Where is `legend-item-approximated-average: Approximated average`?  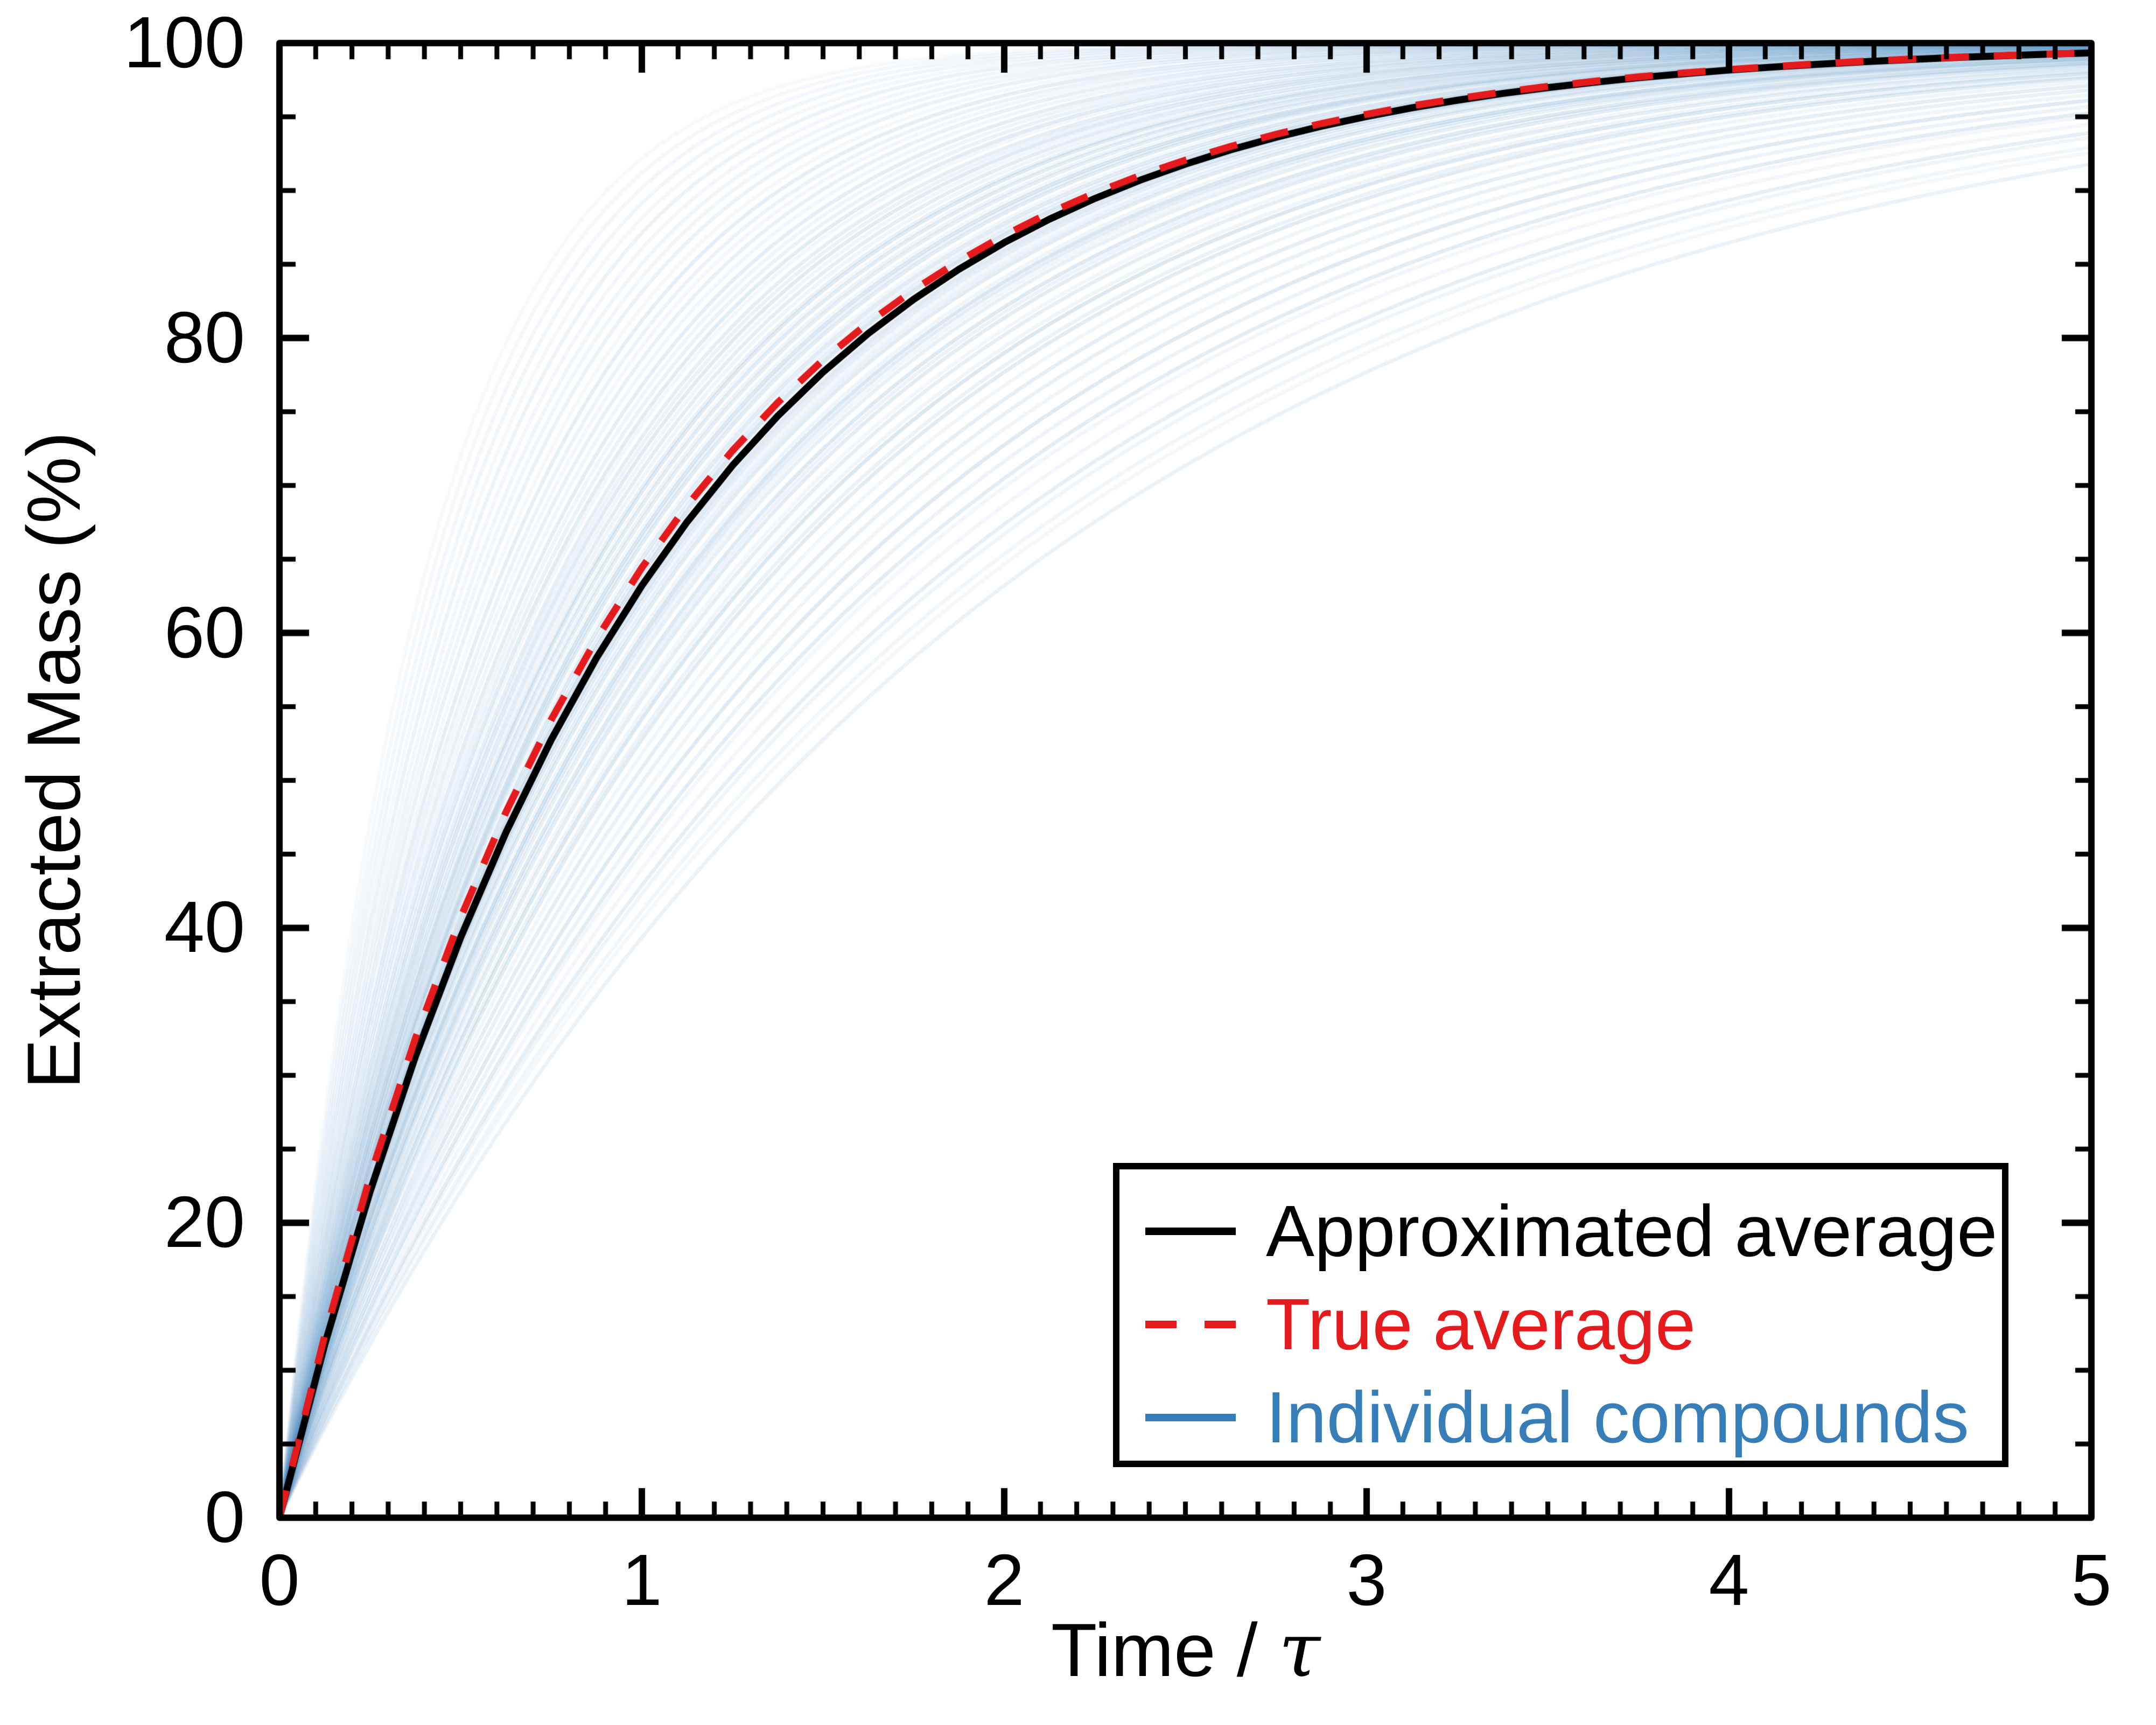
legend-item-approximated-average: Approximated average is located at coordinates (1571, 1231).